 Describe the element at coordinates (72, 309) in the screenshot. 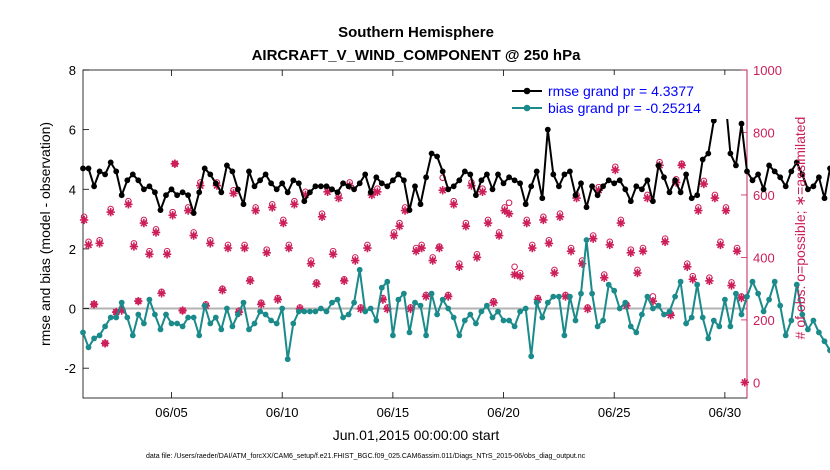

I see `y-tick-label: 0` at that location.